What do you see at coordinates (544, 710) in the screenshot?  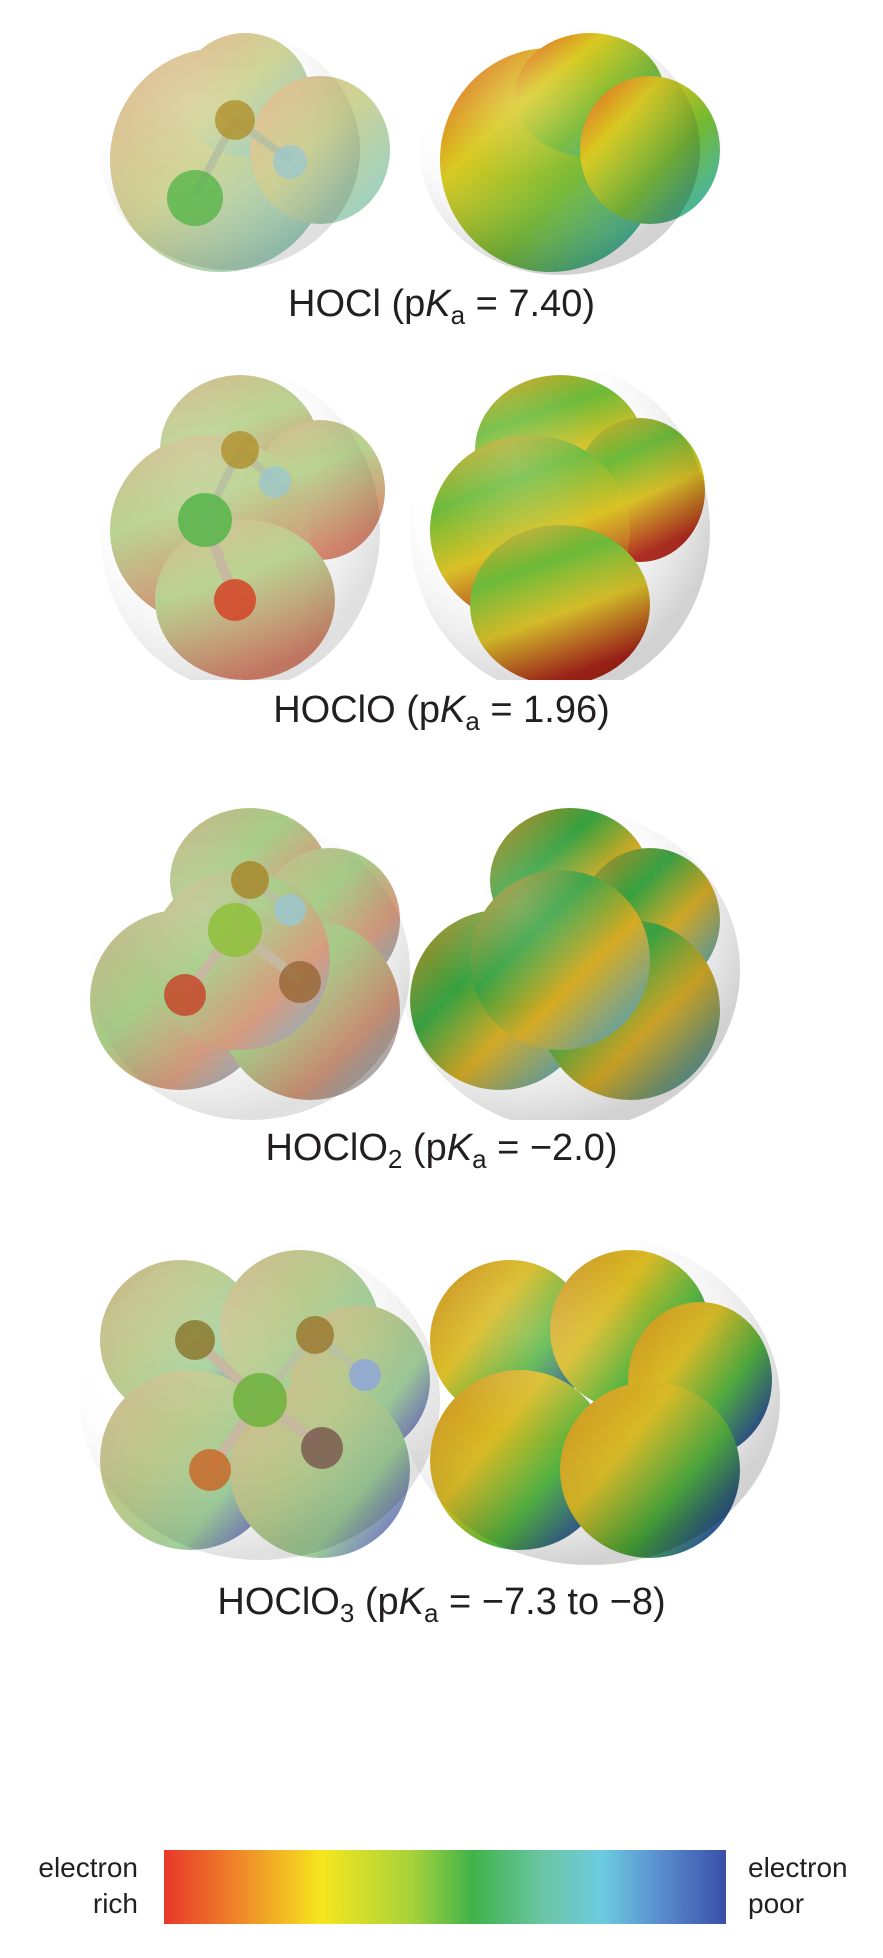 I see `pka-value: = 1.96)` at bounding box center [544, 710].